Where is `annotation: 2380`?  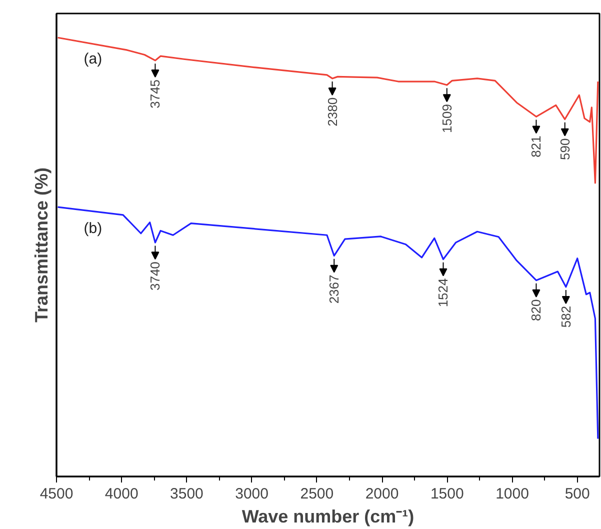 annotation: 2380 is located at coordinates (332, 111).